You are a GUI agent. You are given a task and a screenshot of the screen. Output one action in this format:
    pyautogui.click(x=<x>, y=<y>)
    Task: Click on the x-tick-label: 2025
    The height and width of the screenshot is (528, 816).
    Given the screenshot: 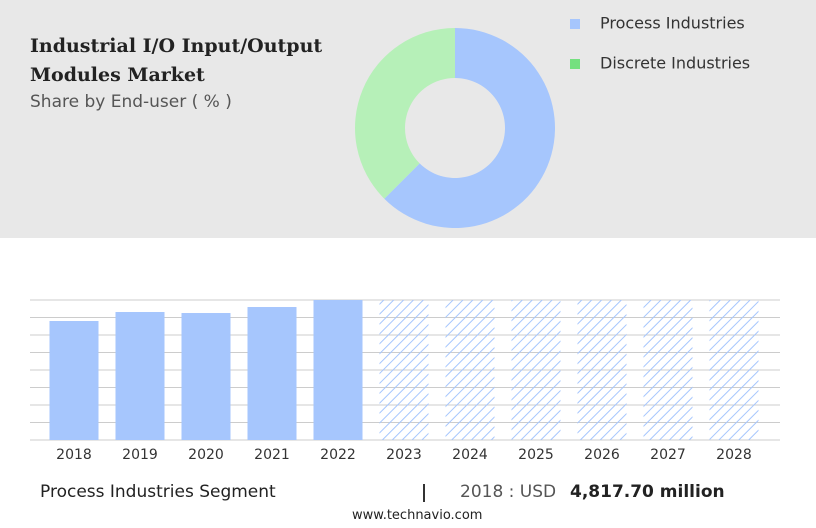 What is the action you would take?
    pyautogui.click(x=536, y=455)
    